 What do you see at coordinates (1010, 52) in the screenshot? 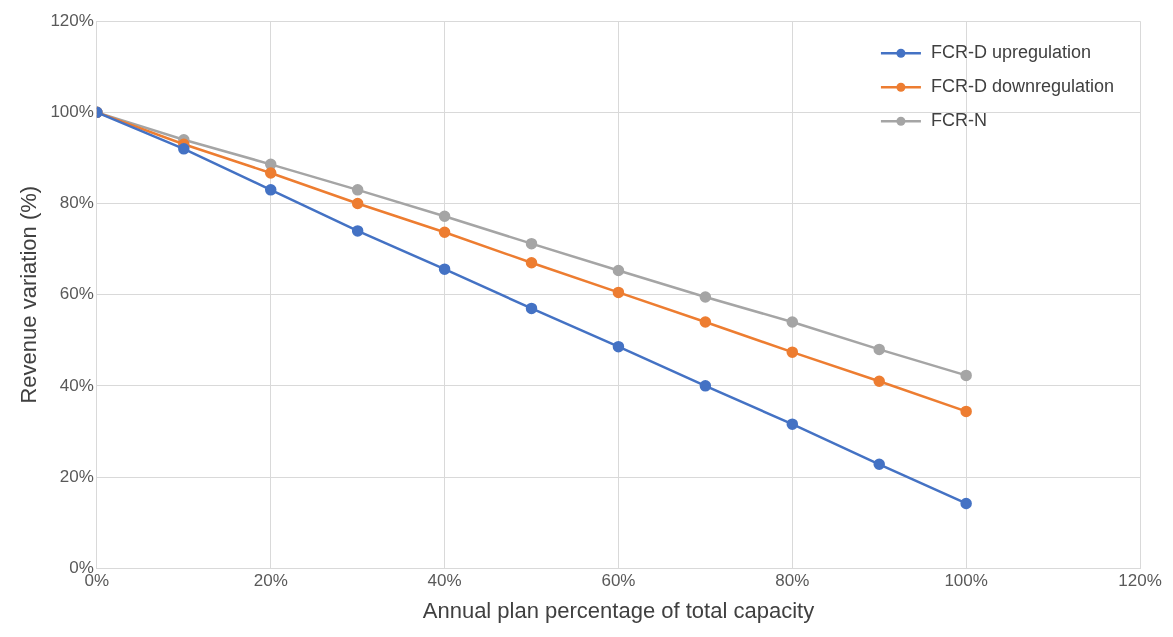
I see `legend-label: FCR-D upregulation` at bounding box center [1010, 52].